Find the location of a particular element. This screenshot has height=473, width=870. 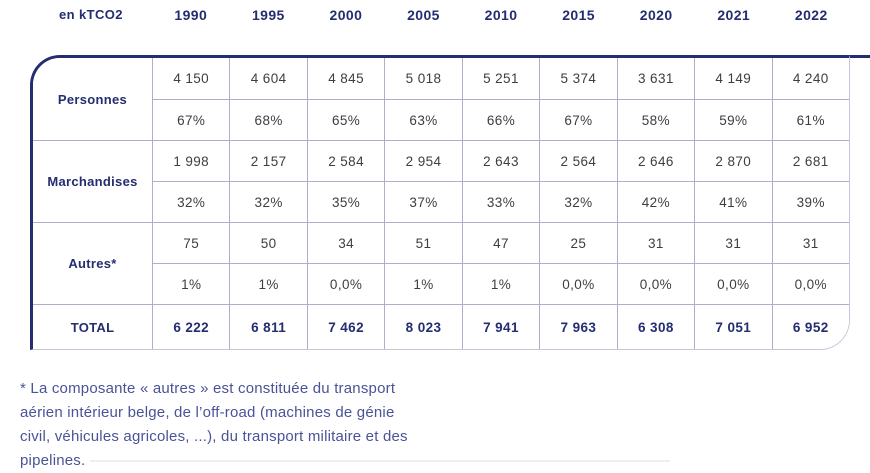

table-cell: 2 157 is located at coordinates (268, 160).